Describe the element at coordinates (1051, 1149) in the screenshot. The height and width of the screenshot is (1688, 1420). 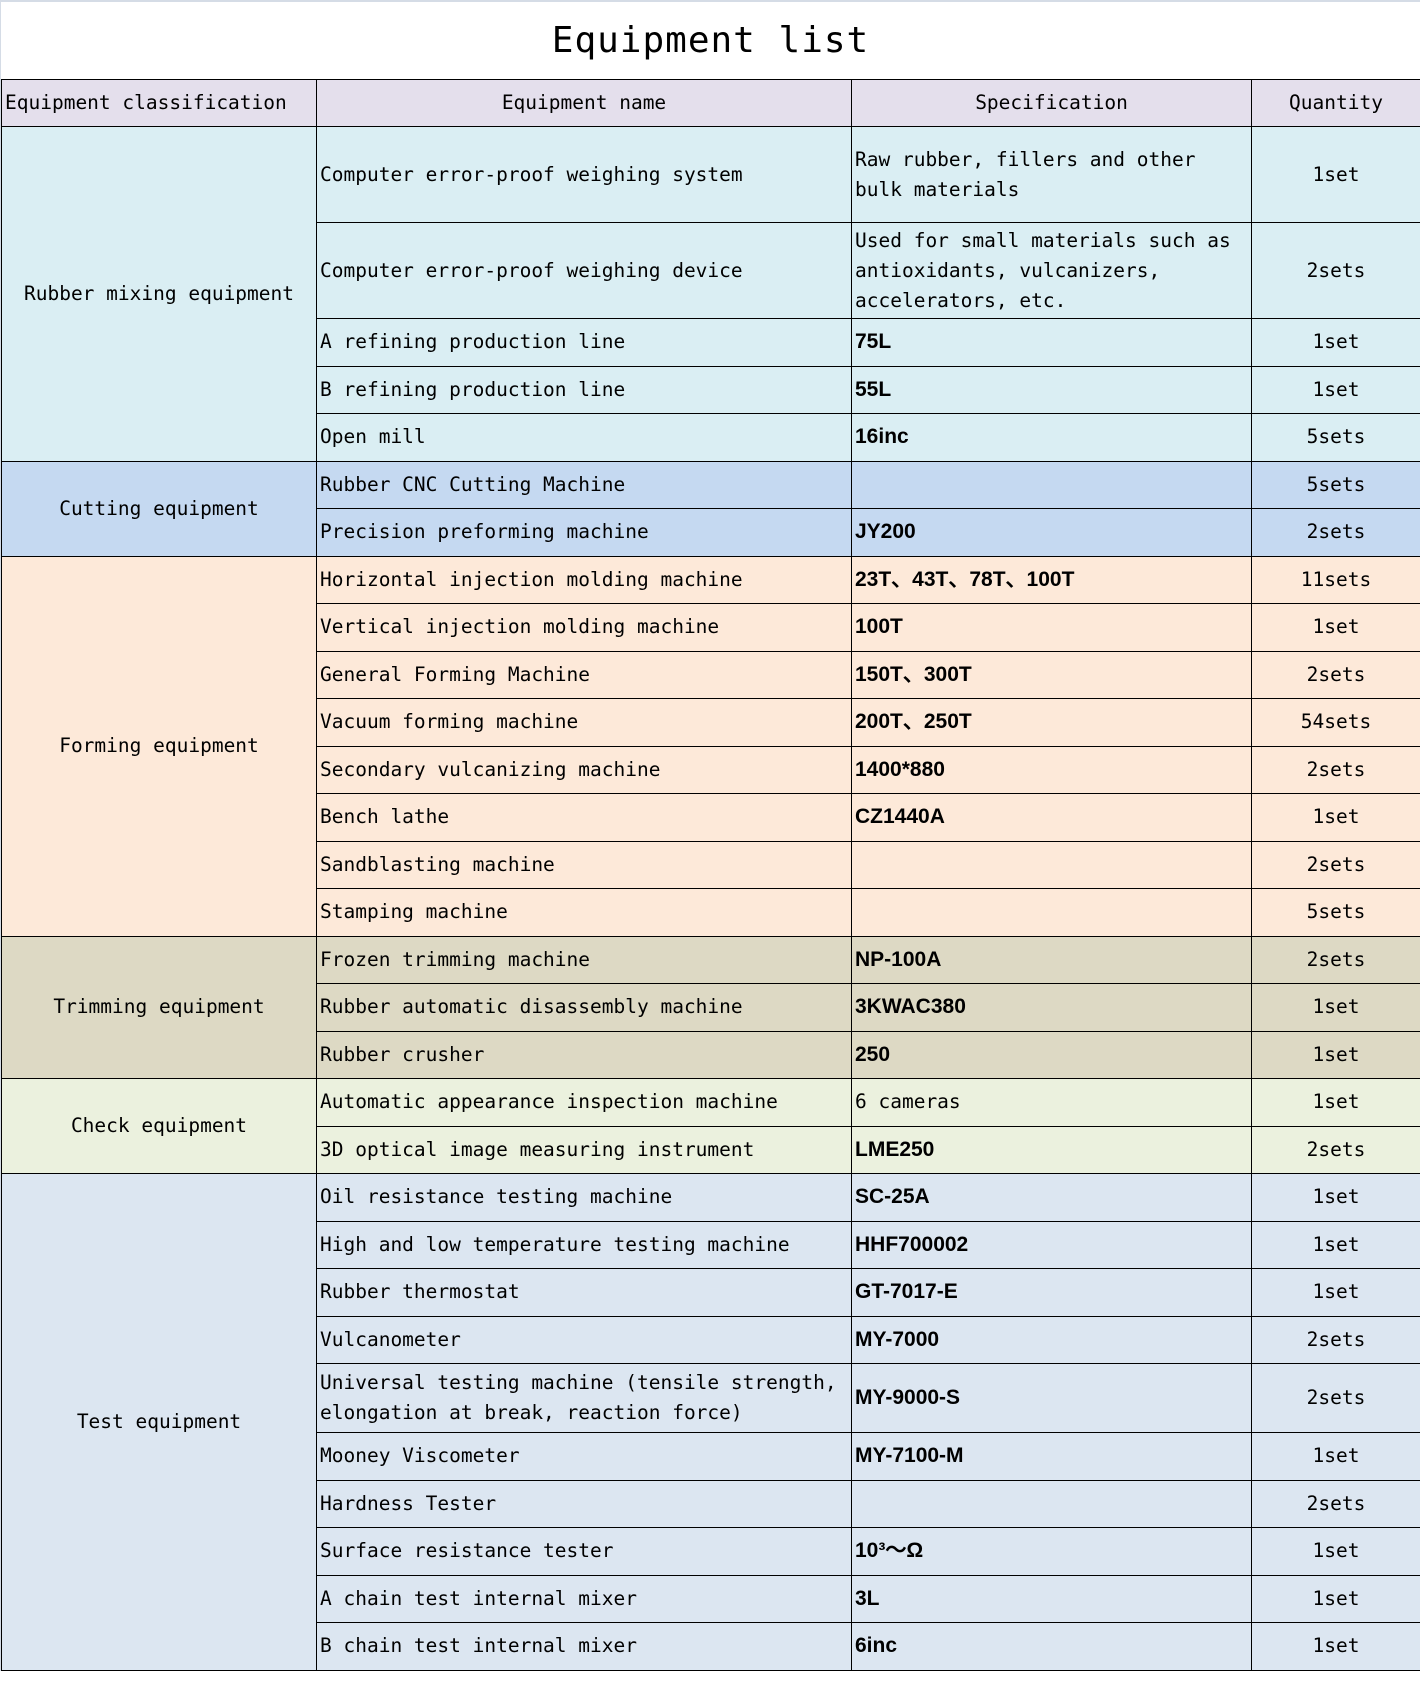
I see `specification-cell: LME250` at that location.